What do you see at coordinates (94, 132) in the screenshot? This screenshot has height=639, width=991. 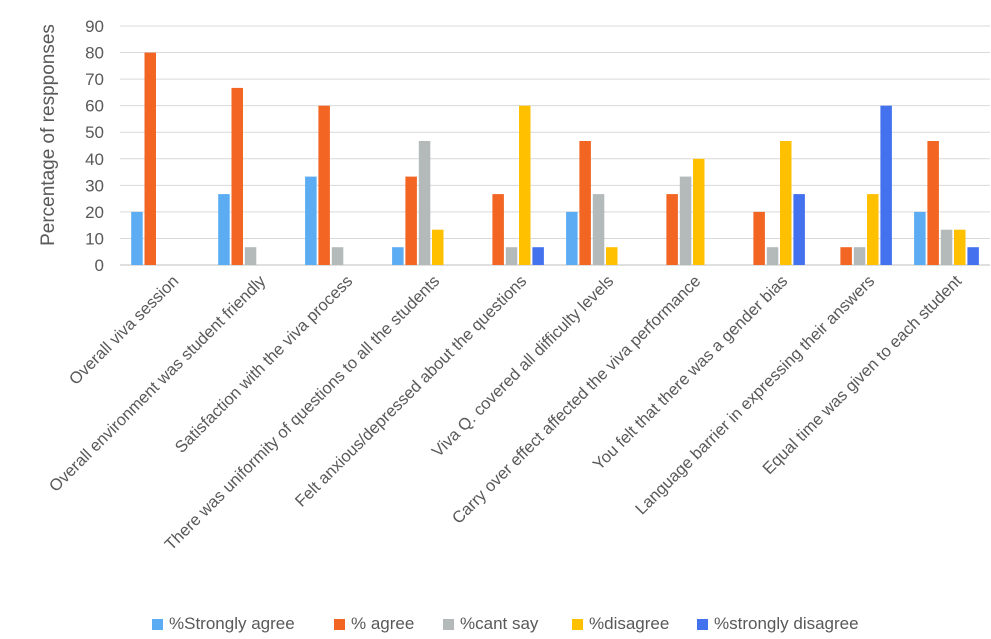 I see `y-tick-label: 50` at bounding box center [94, 132].